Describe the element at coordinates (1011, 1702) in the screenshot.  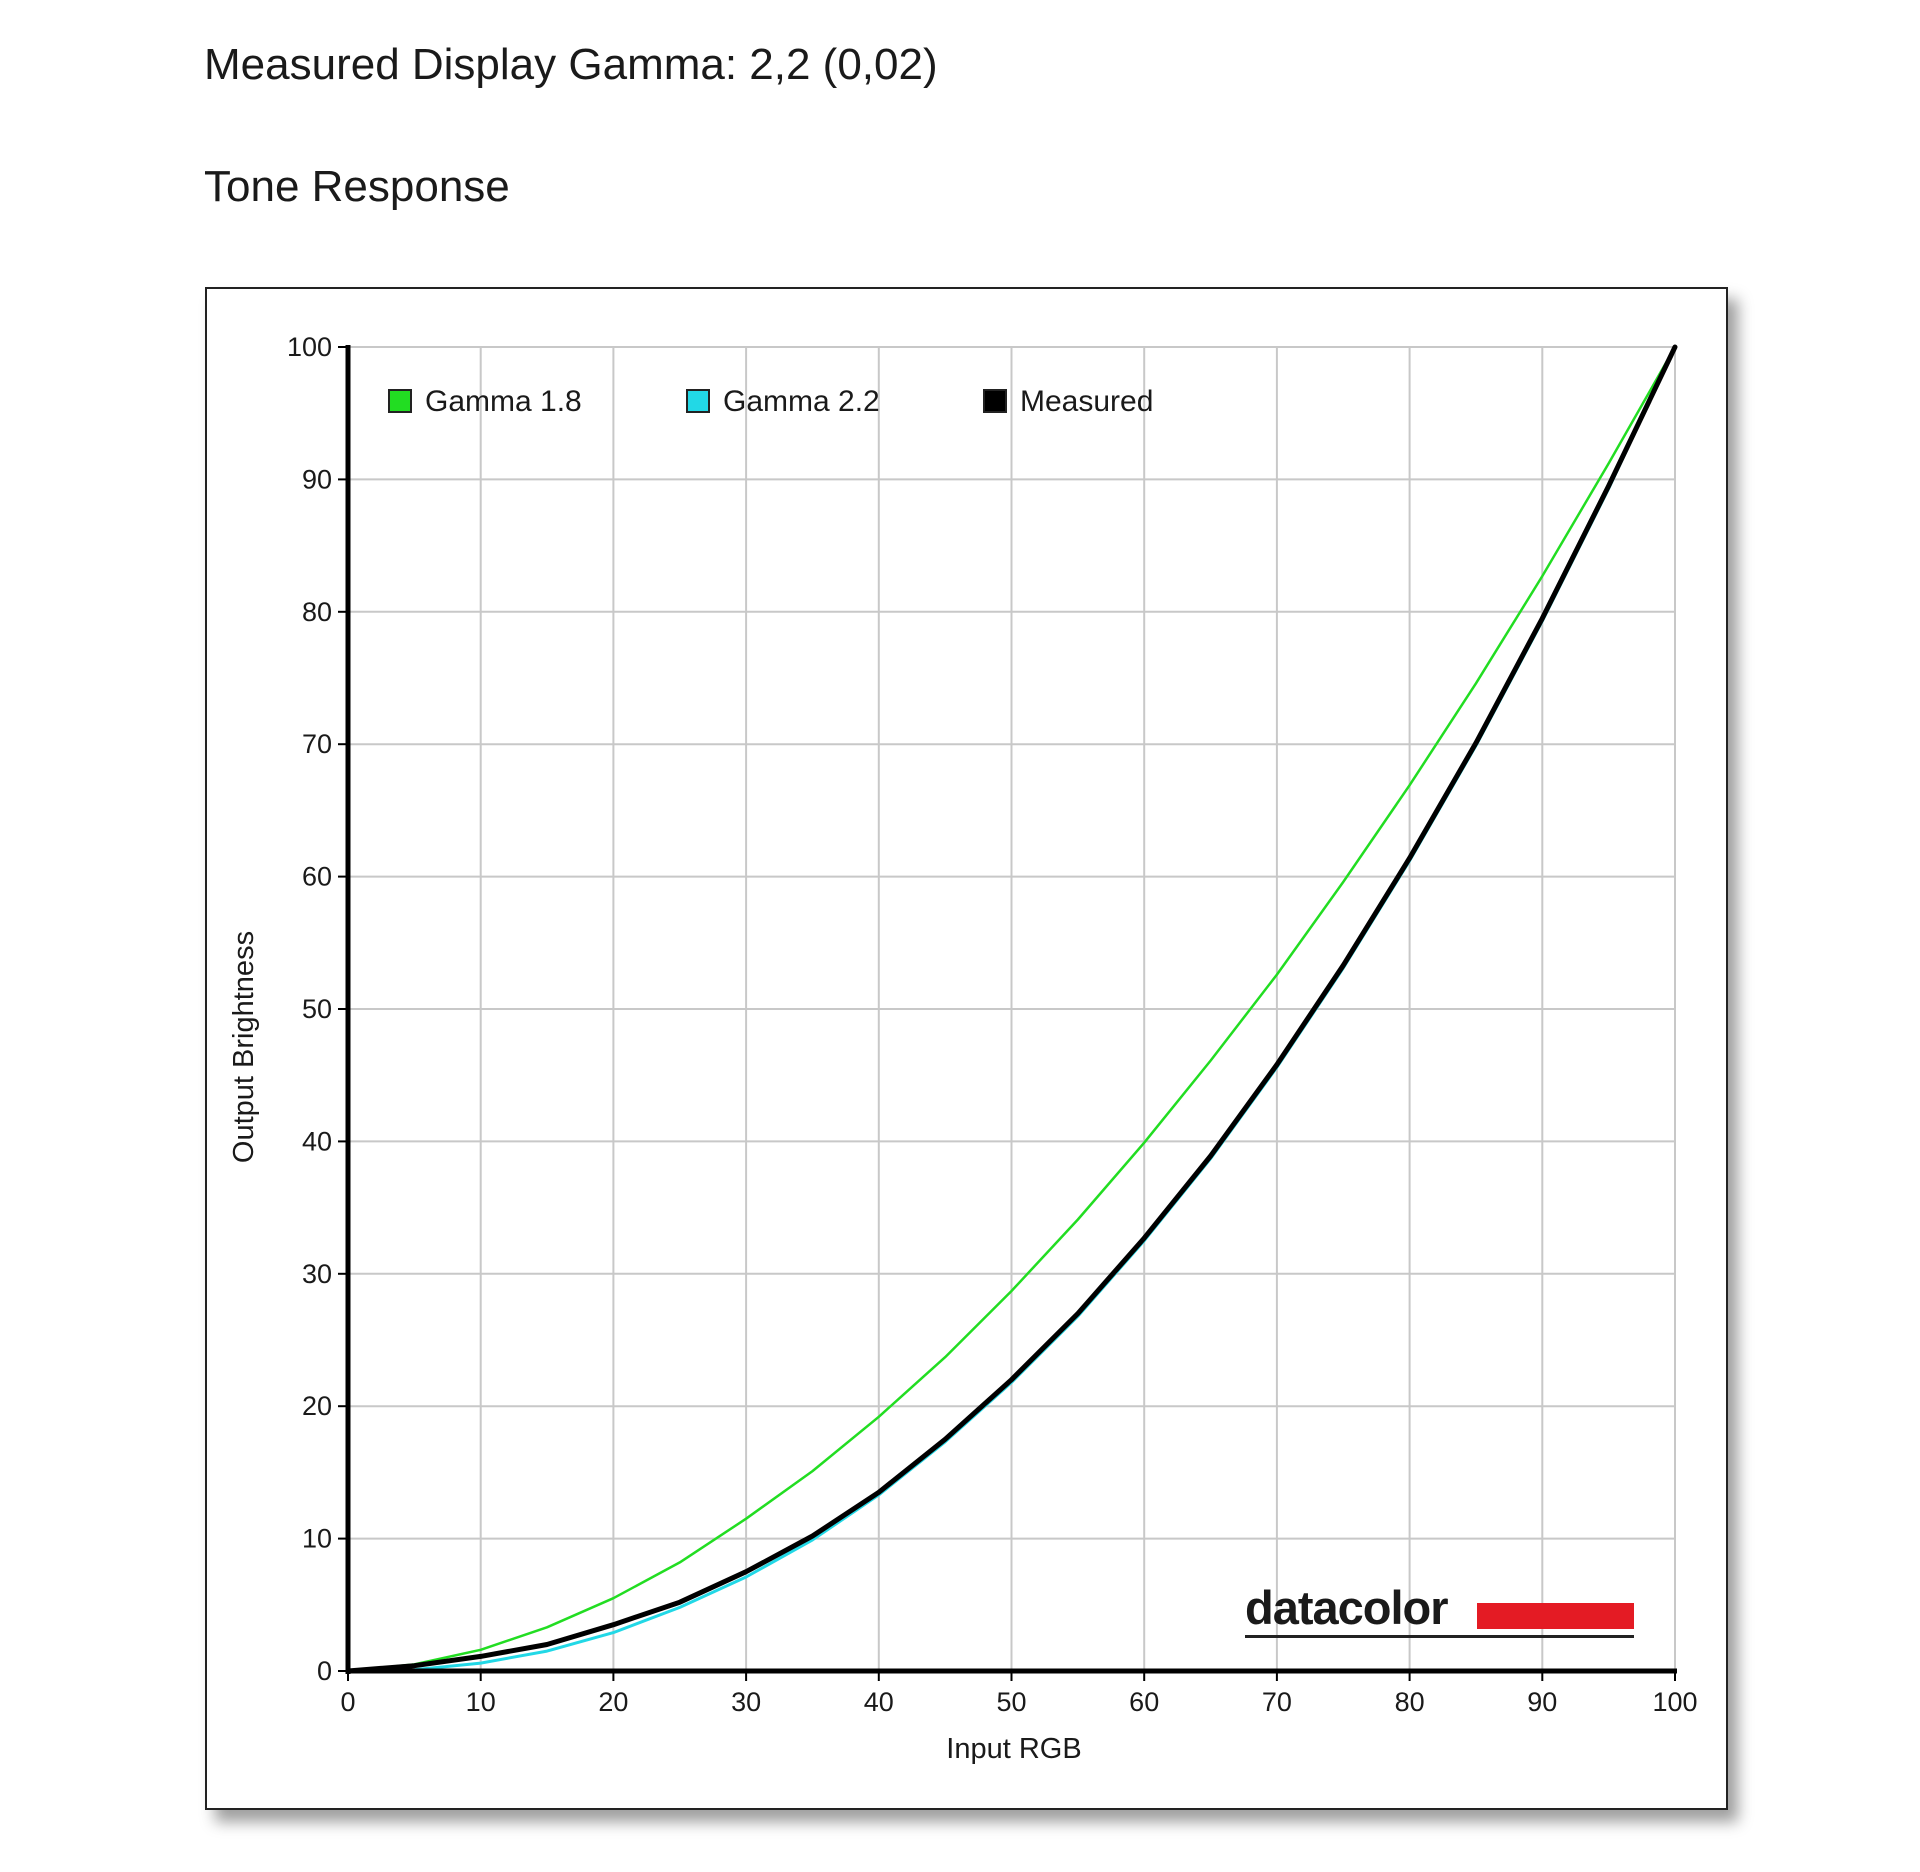
I see `x-tick-label: 50` at that location.